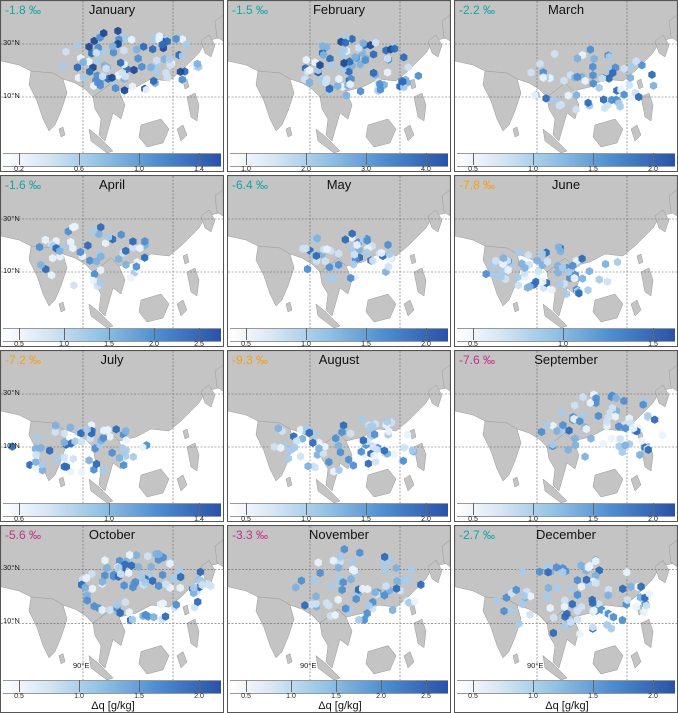 This screenshot has width=678, height=713. Describe the element at coordinates (339, 9) in the screenshot. I see `panel-title: February` at that location.